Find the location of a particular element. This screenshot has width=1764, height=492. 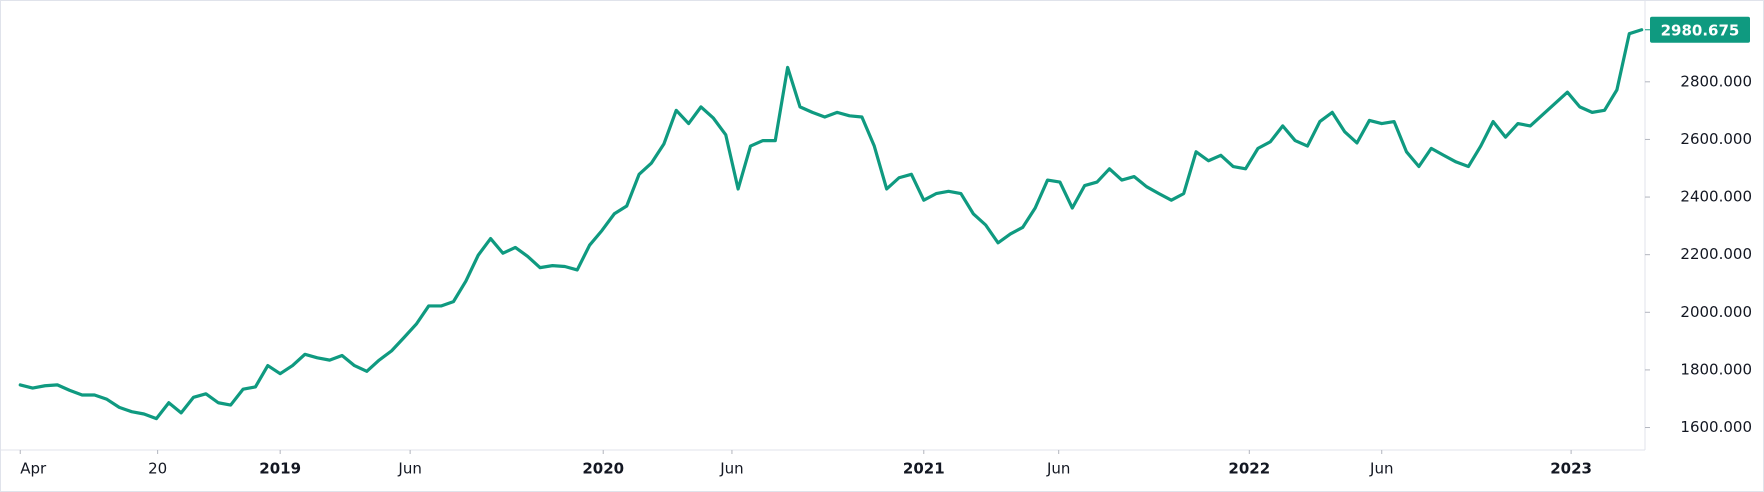

last-price-label: 2980.675 is located at coordinates (1700, 30).